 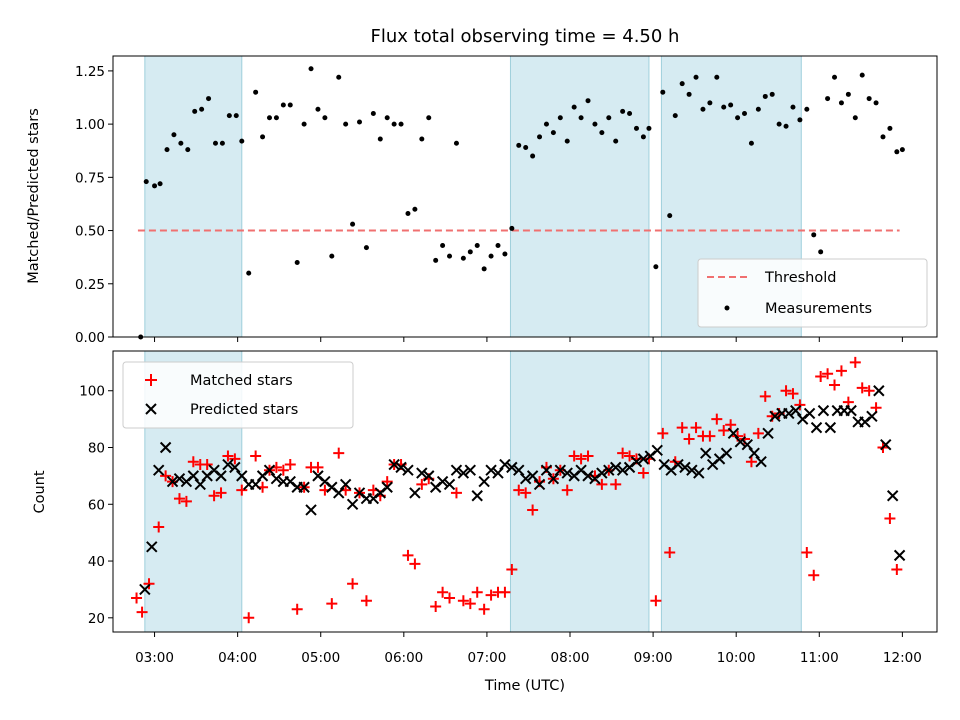 I want to click on y-tick-label: 80, so click(x=96, y=449).